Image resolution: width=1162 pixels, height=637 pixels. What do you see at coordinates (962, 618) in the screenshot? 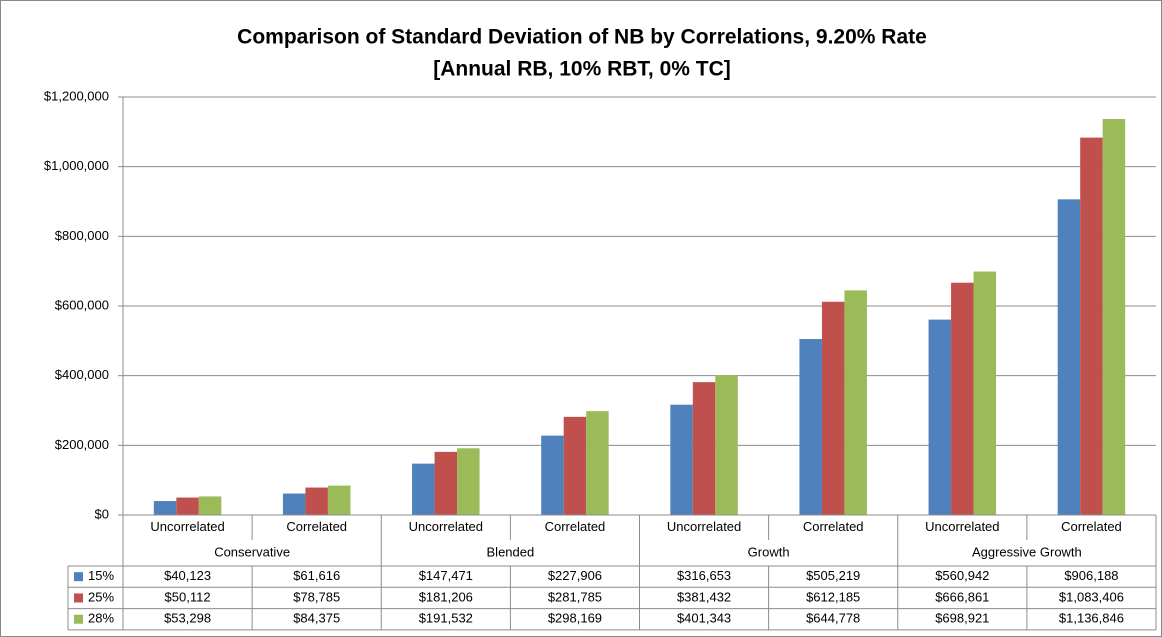
I see `table-value: $698,921` at bounding box center [962, 618].